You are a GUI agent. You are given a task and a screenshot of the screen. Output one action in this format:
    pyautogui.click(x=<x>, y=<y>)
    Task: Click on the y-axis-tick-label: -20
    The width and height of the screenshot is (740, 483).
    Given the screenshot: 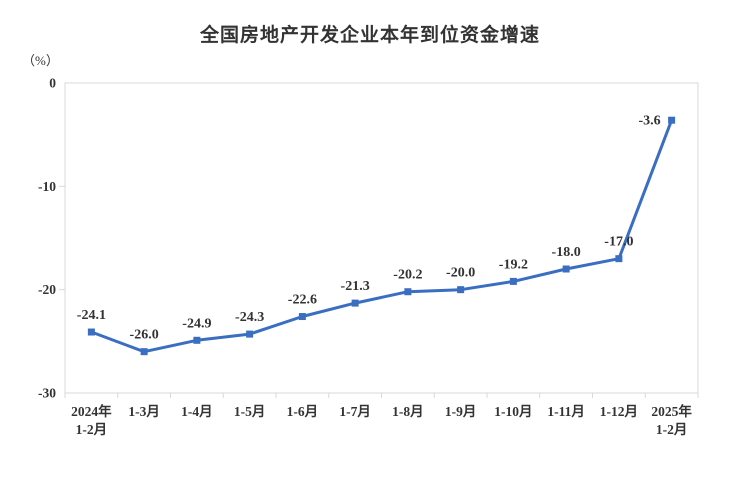 What is the action you would take?
    pyautogui.click(x=47, y=289)
    